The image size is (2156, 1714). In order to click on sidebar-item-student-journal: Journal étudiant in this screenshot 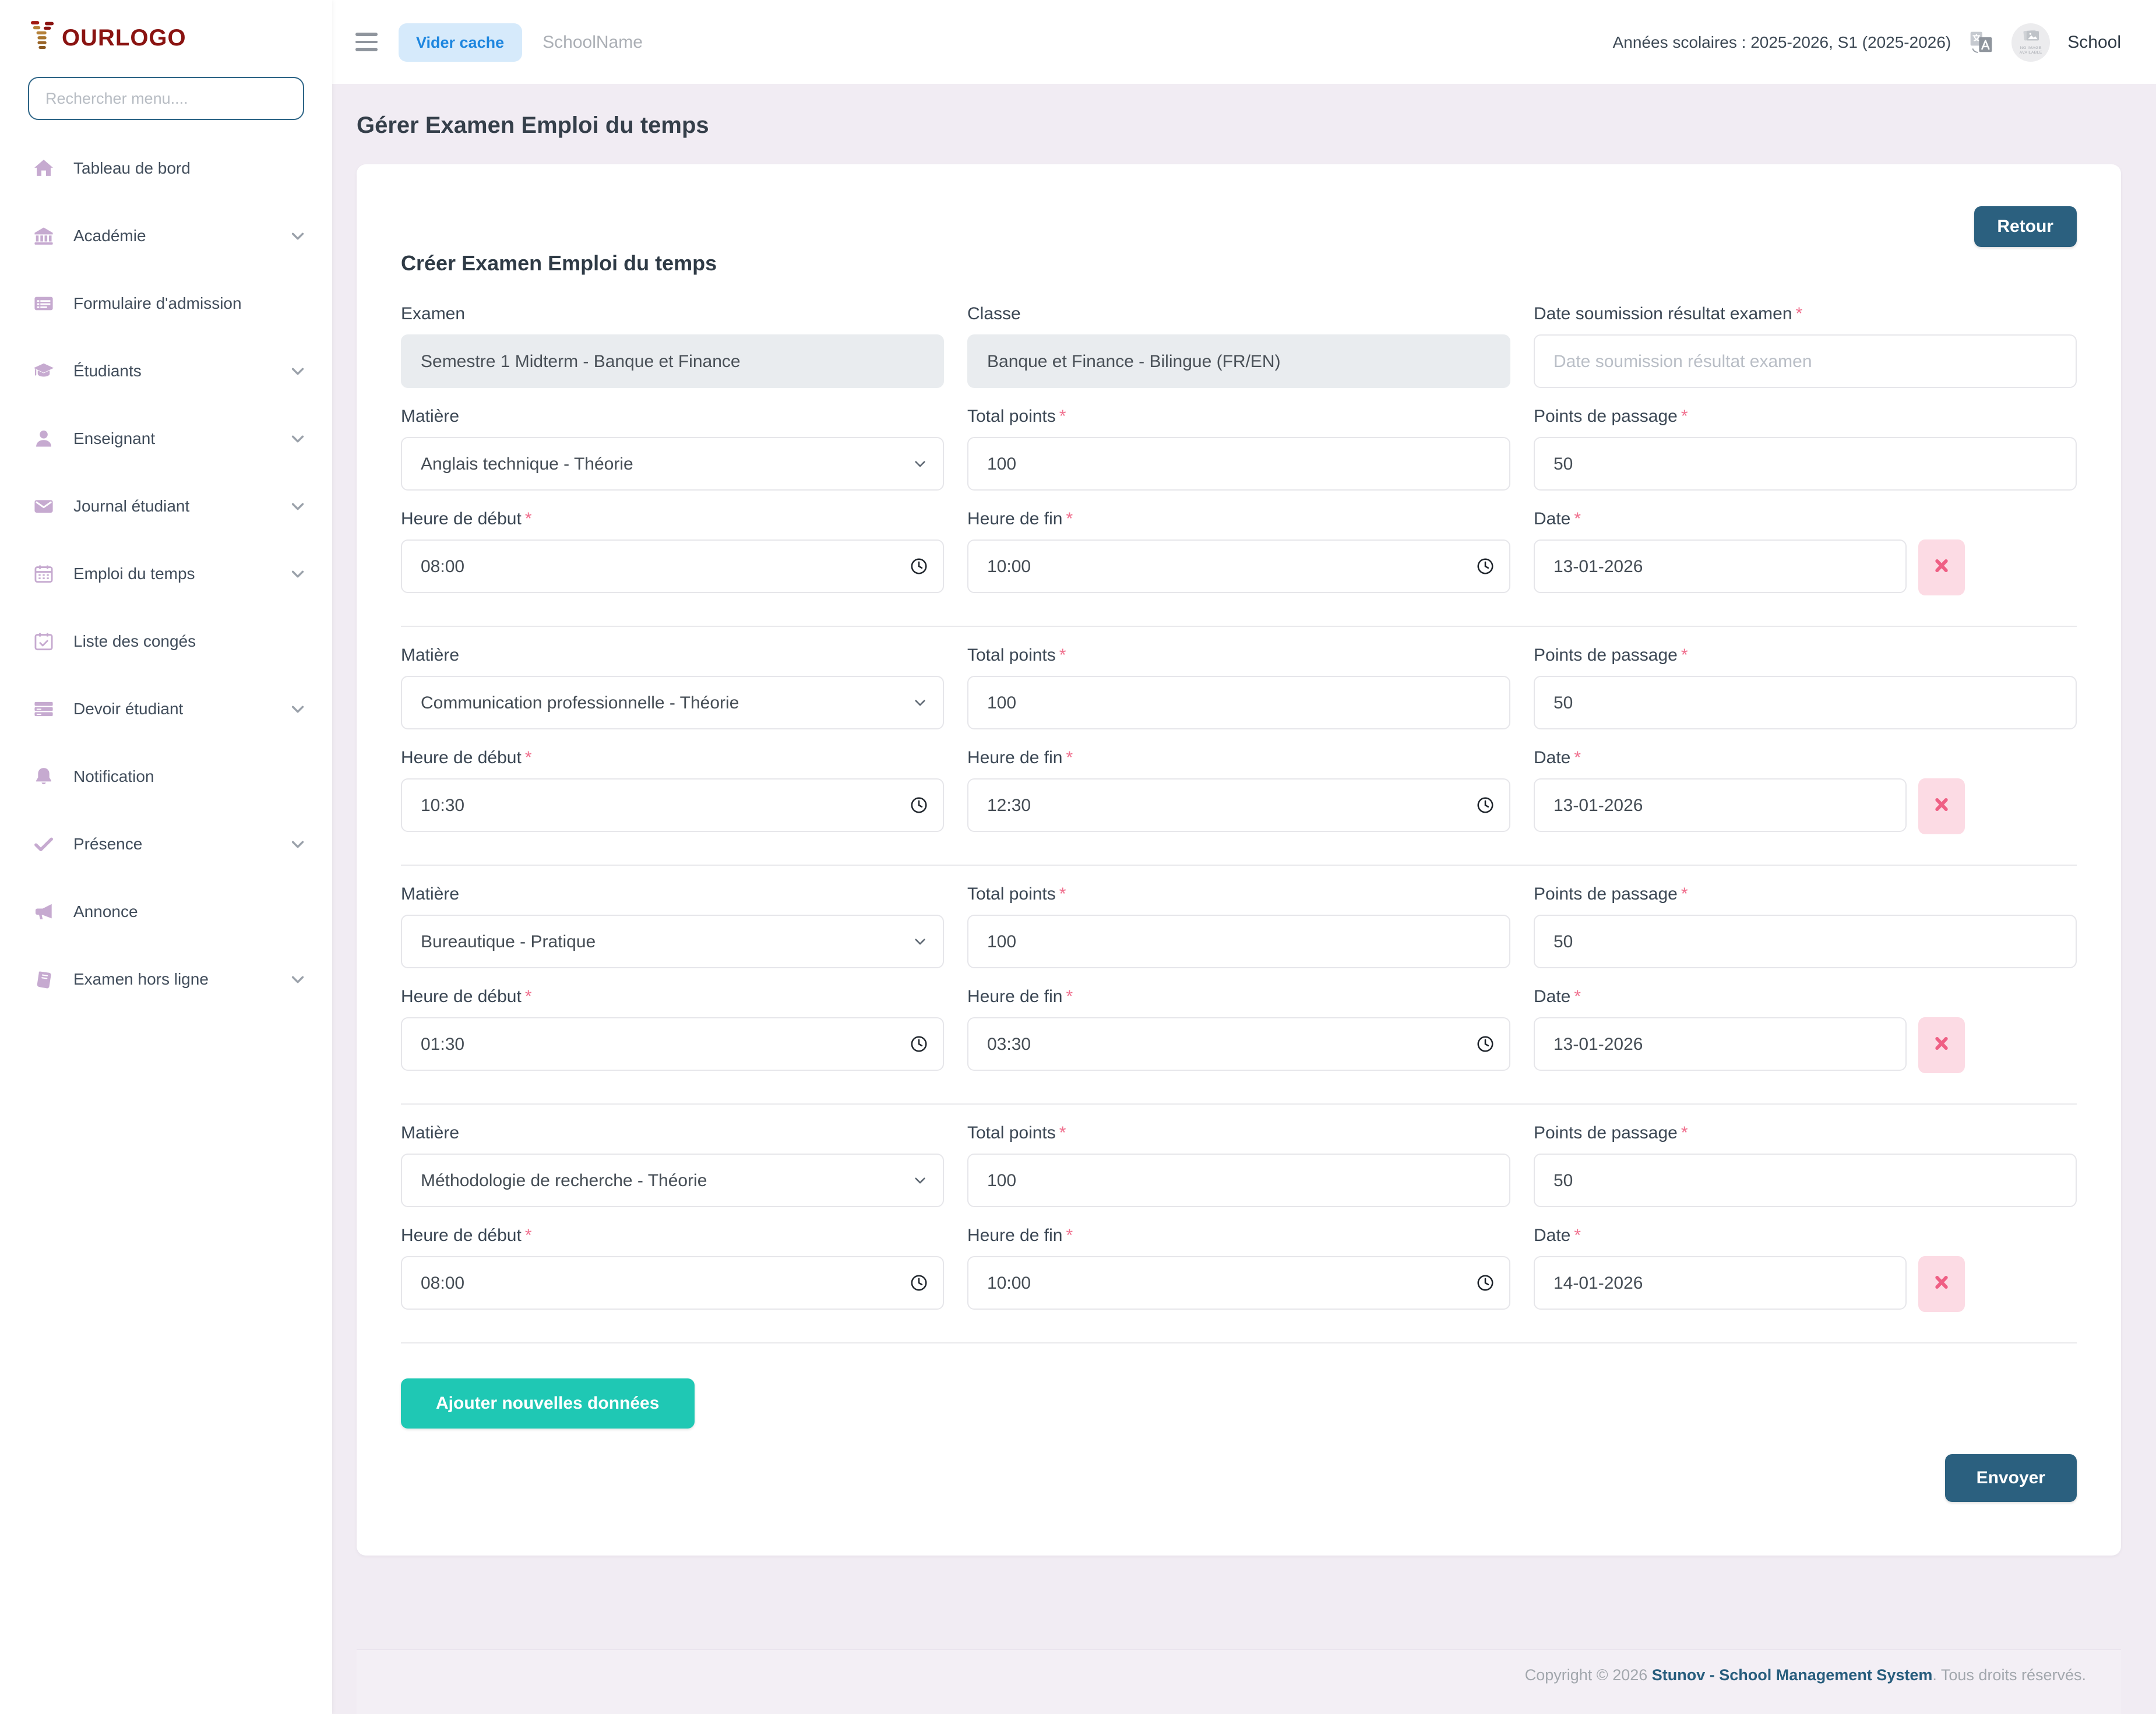, I will do `click(166, 505)`.